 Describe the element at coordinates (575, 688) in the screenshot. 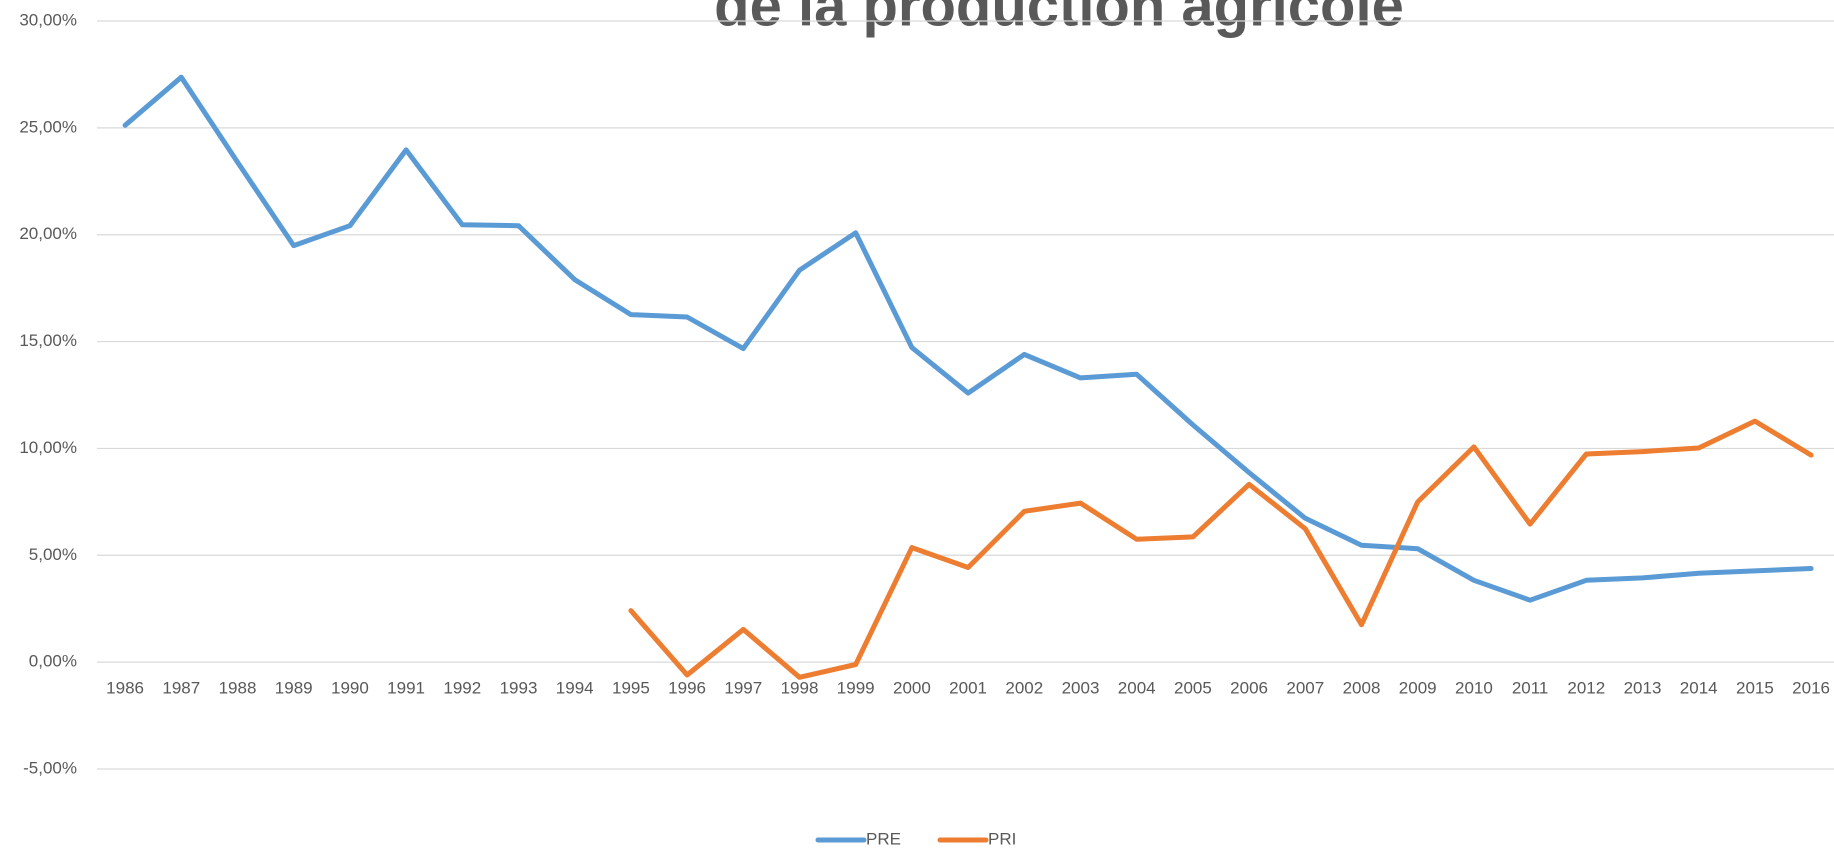

I see `x-tick-label: 1994` at that location.